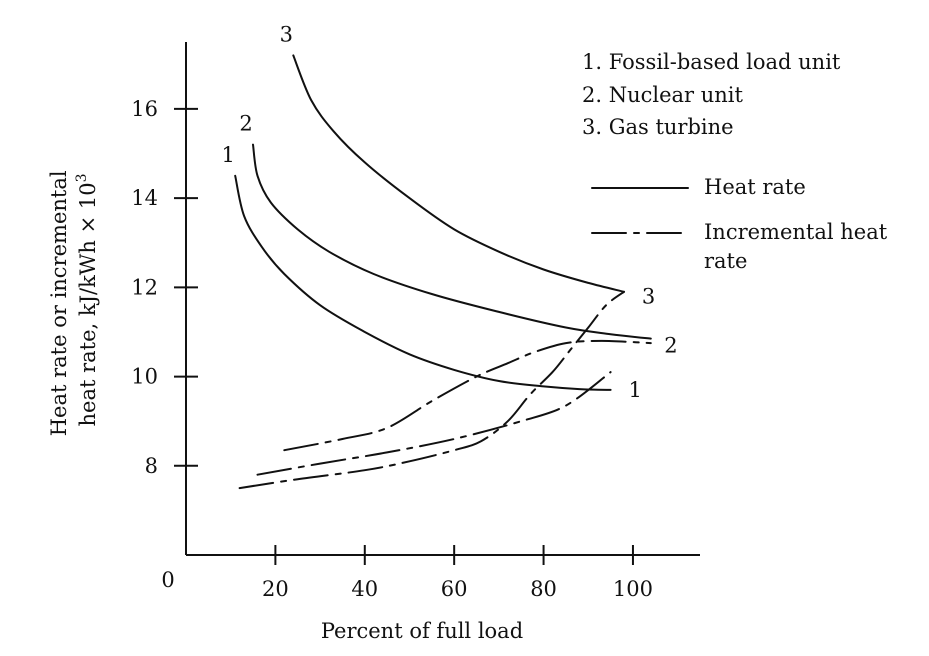  Describe the element at coordinates (796, 232) in the screenshot. I see `legend-incremental-label-line-1: Incremental heat` at that location.